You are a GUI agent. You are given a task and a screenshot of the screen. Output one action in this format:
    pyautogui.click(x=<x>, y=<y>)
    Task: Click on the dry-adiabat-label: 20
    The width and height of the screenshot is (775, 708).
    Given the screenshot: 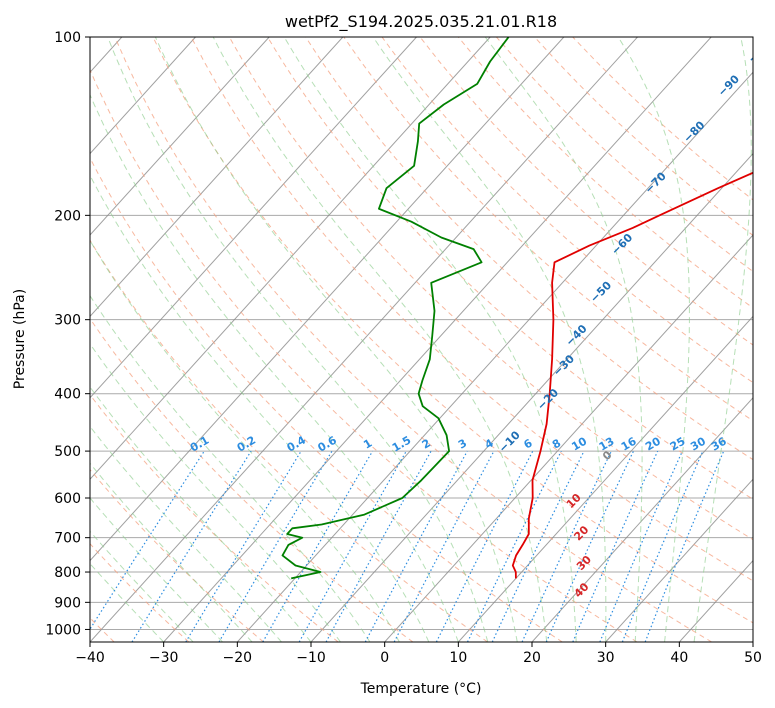 What is the action you would take?
    pyautogui.click(x=581, y=533)
    